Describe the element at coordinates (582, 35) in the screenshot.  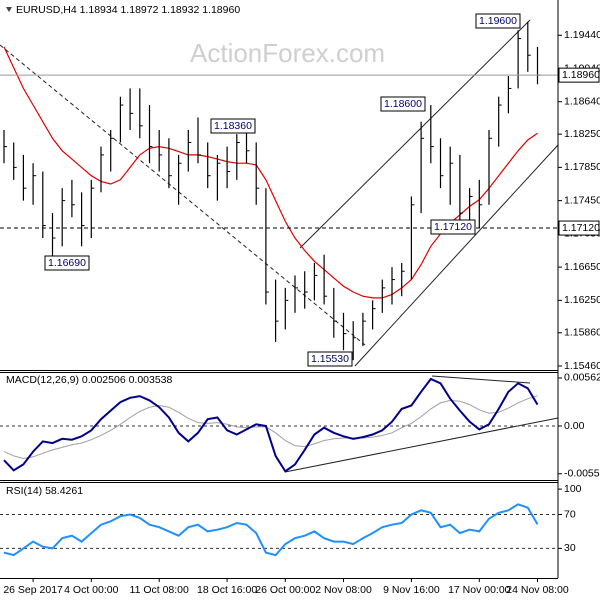
I see `y-tick-label: 1.19440` at that location.